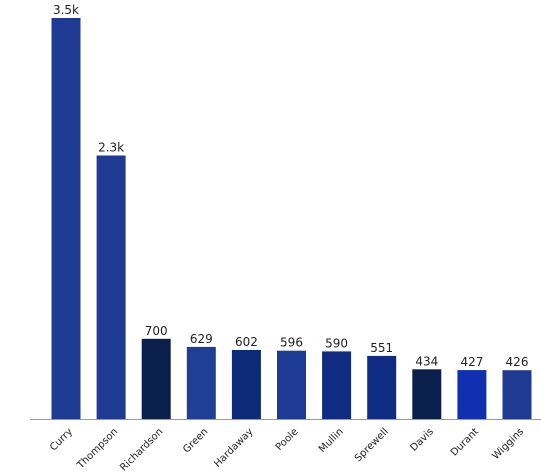  What do you see at coordinates (156, 331) in the screenshot?
I see `value-label-richardson: 700` at bounding box center [156, 331].